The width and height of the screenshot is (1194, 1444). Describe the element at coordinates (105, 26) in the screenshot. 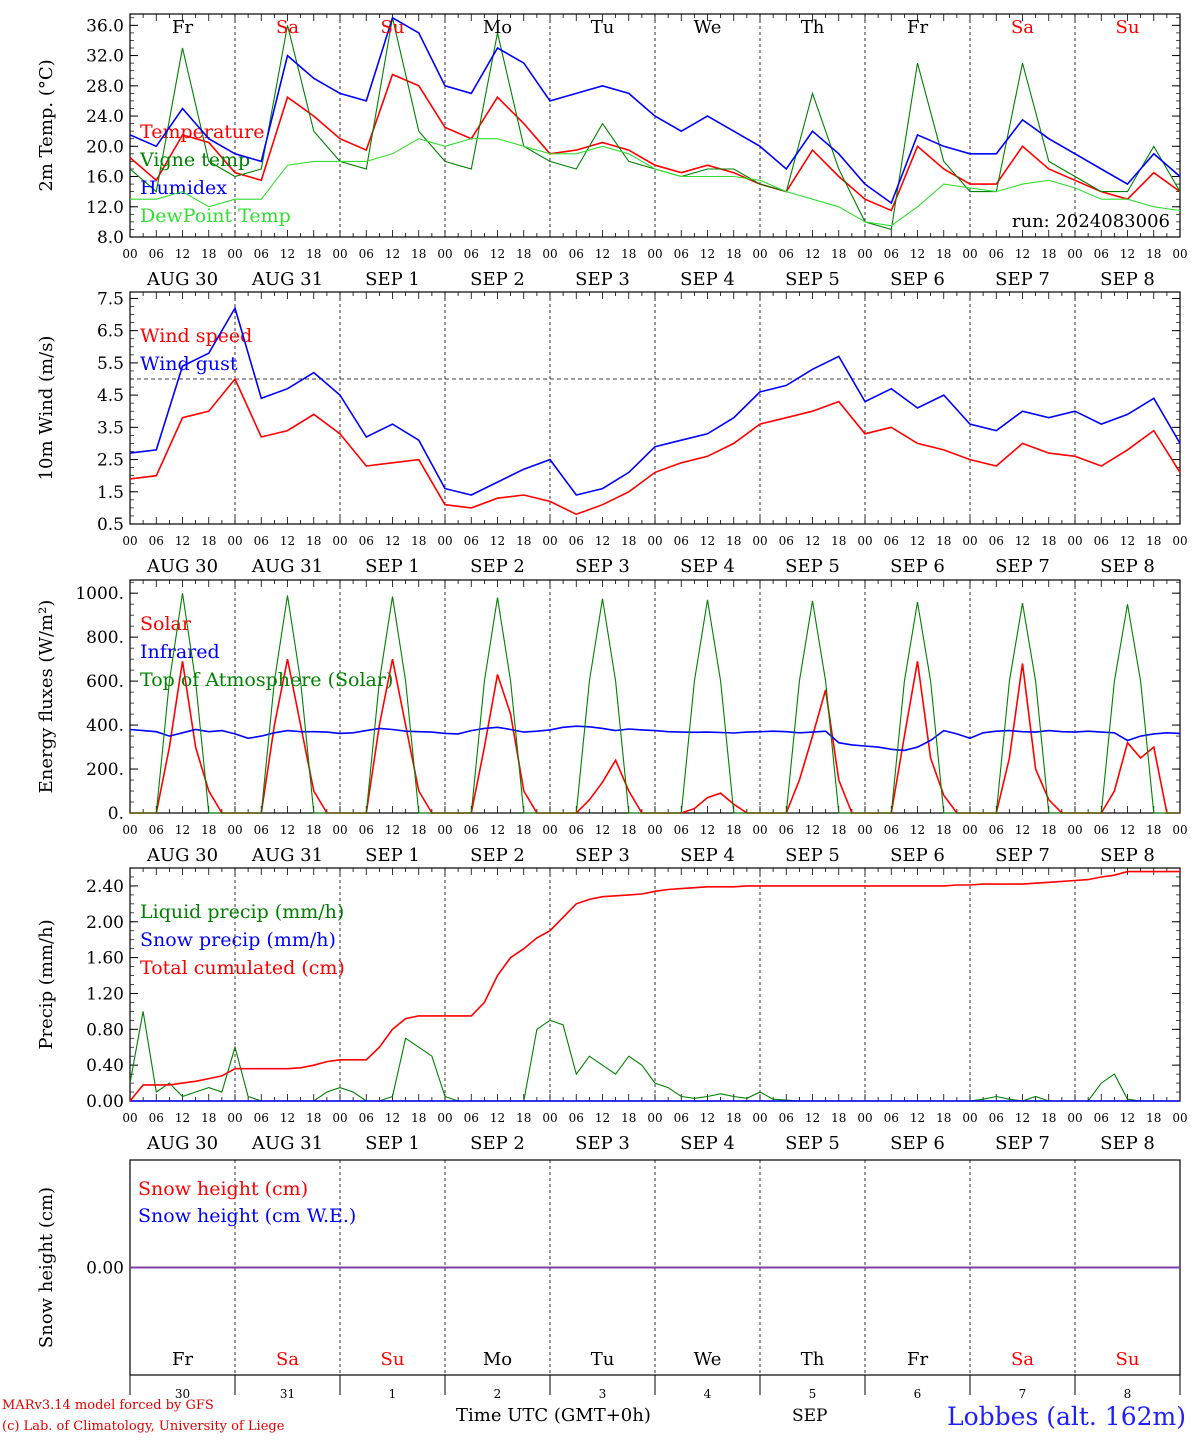

I see `y-tick-label: 36.0` at that location.